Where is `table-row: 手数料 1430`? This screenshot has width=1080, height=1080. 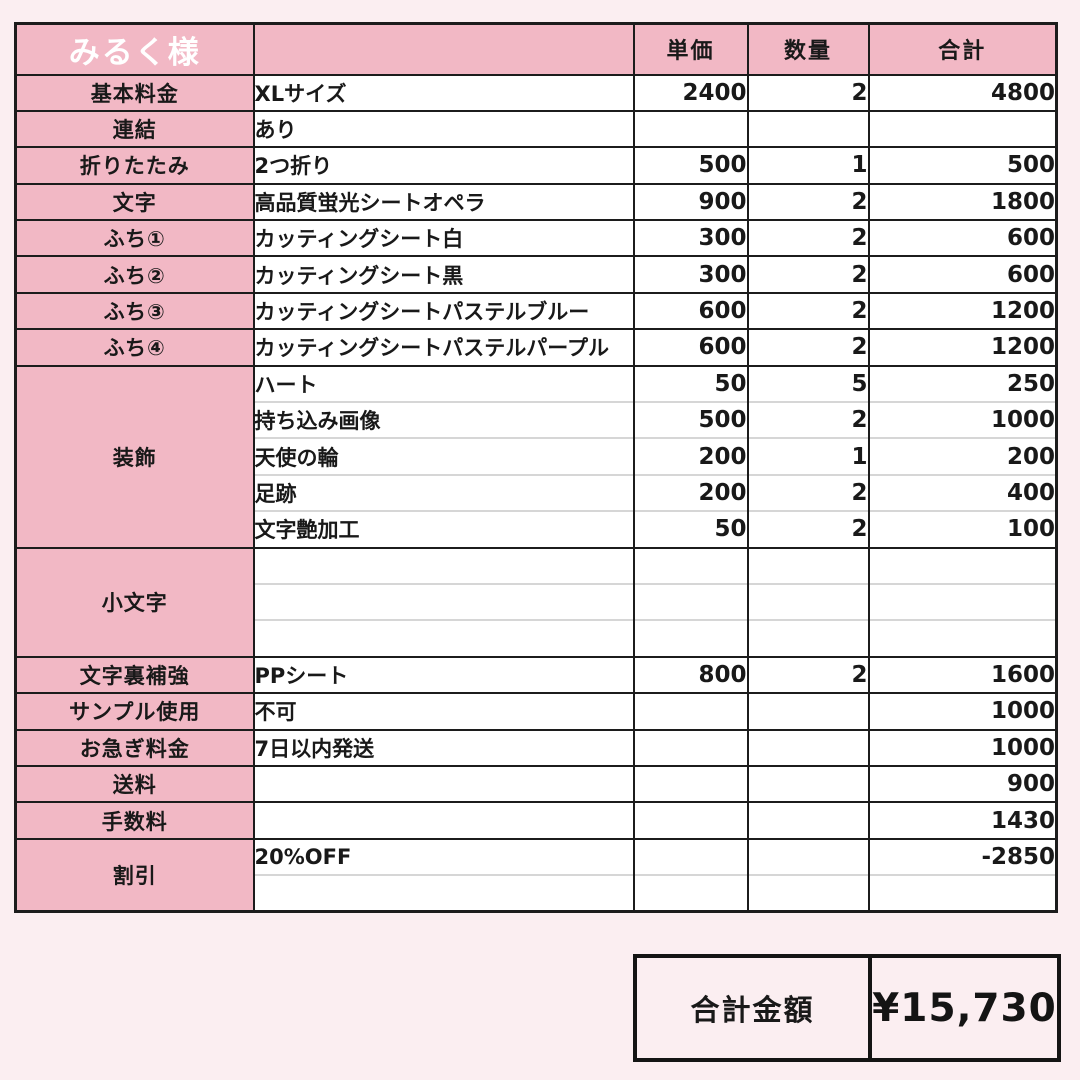
table-row: 手数料 1430 is located at coordinates (536, 820).